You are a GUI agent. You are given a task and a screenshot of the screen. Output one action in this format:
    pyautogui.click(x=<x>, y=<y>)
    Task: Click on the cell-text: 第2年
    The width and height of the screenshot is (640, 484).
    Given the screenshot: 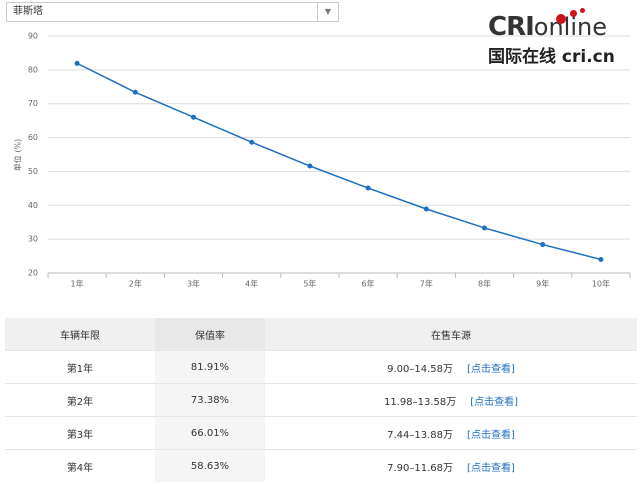 What is the action you would take?
    pyautogui.click(x=80, y=402)
    